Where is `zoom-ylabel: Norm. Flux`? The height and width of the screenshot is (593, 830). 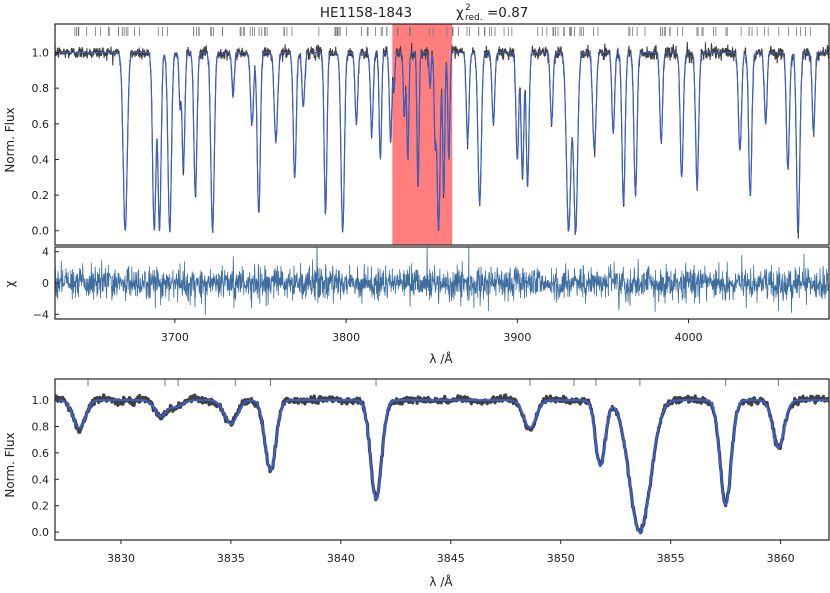
zoom-ylabel: Norm. Flux is located at coordinates (10, 464).